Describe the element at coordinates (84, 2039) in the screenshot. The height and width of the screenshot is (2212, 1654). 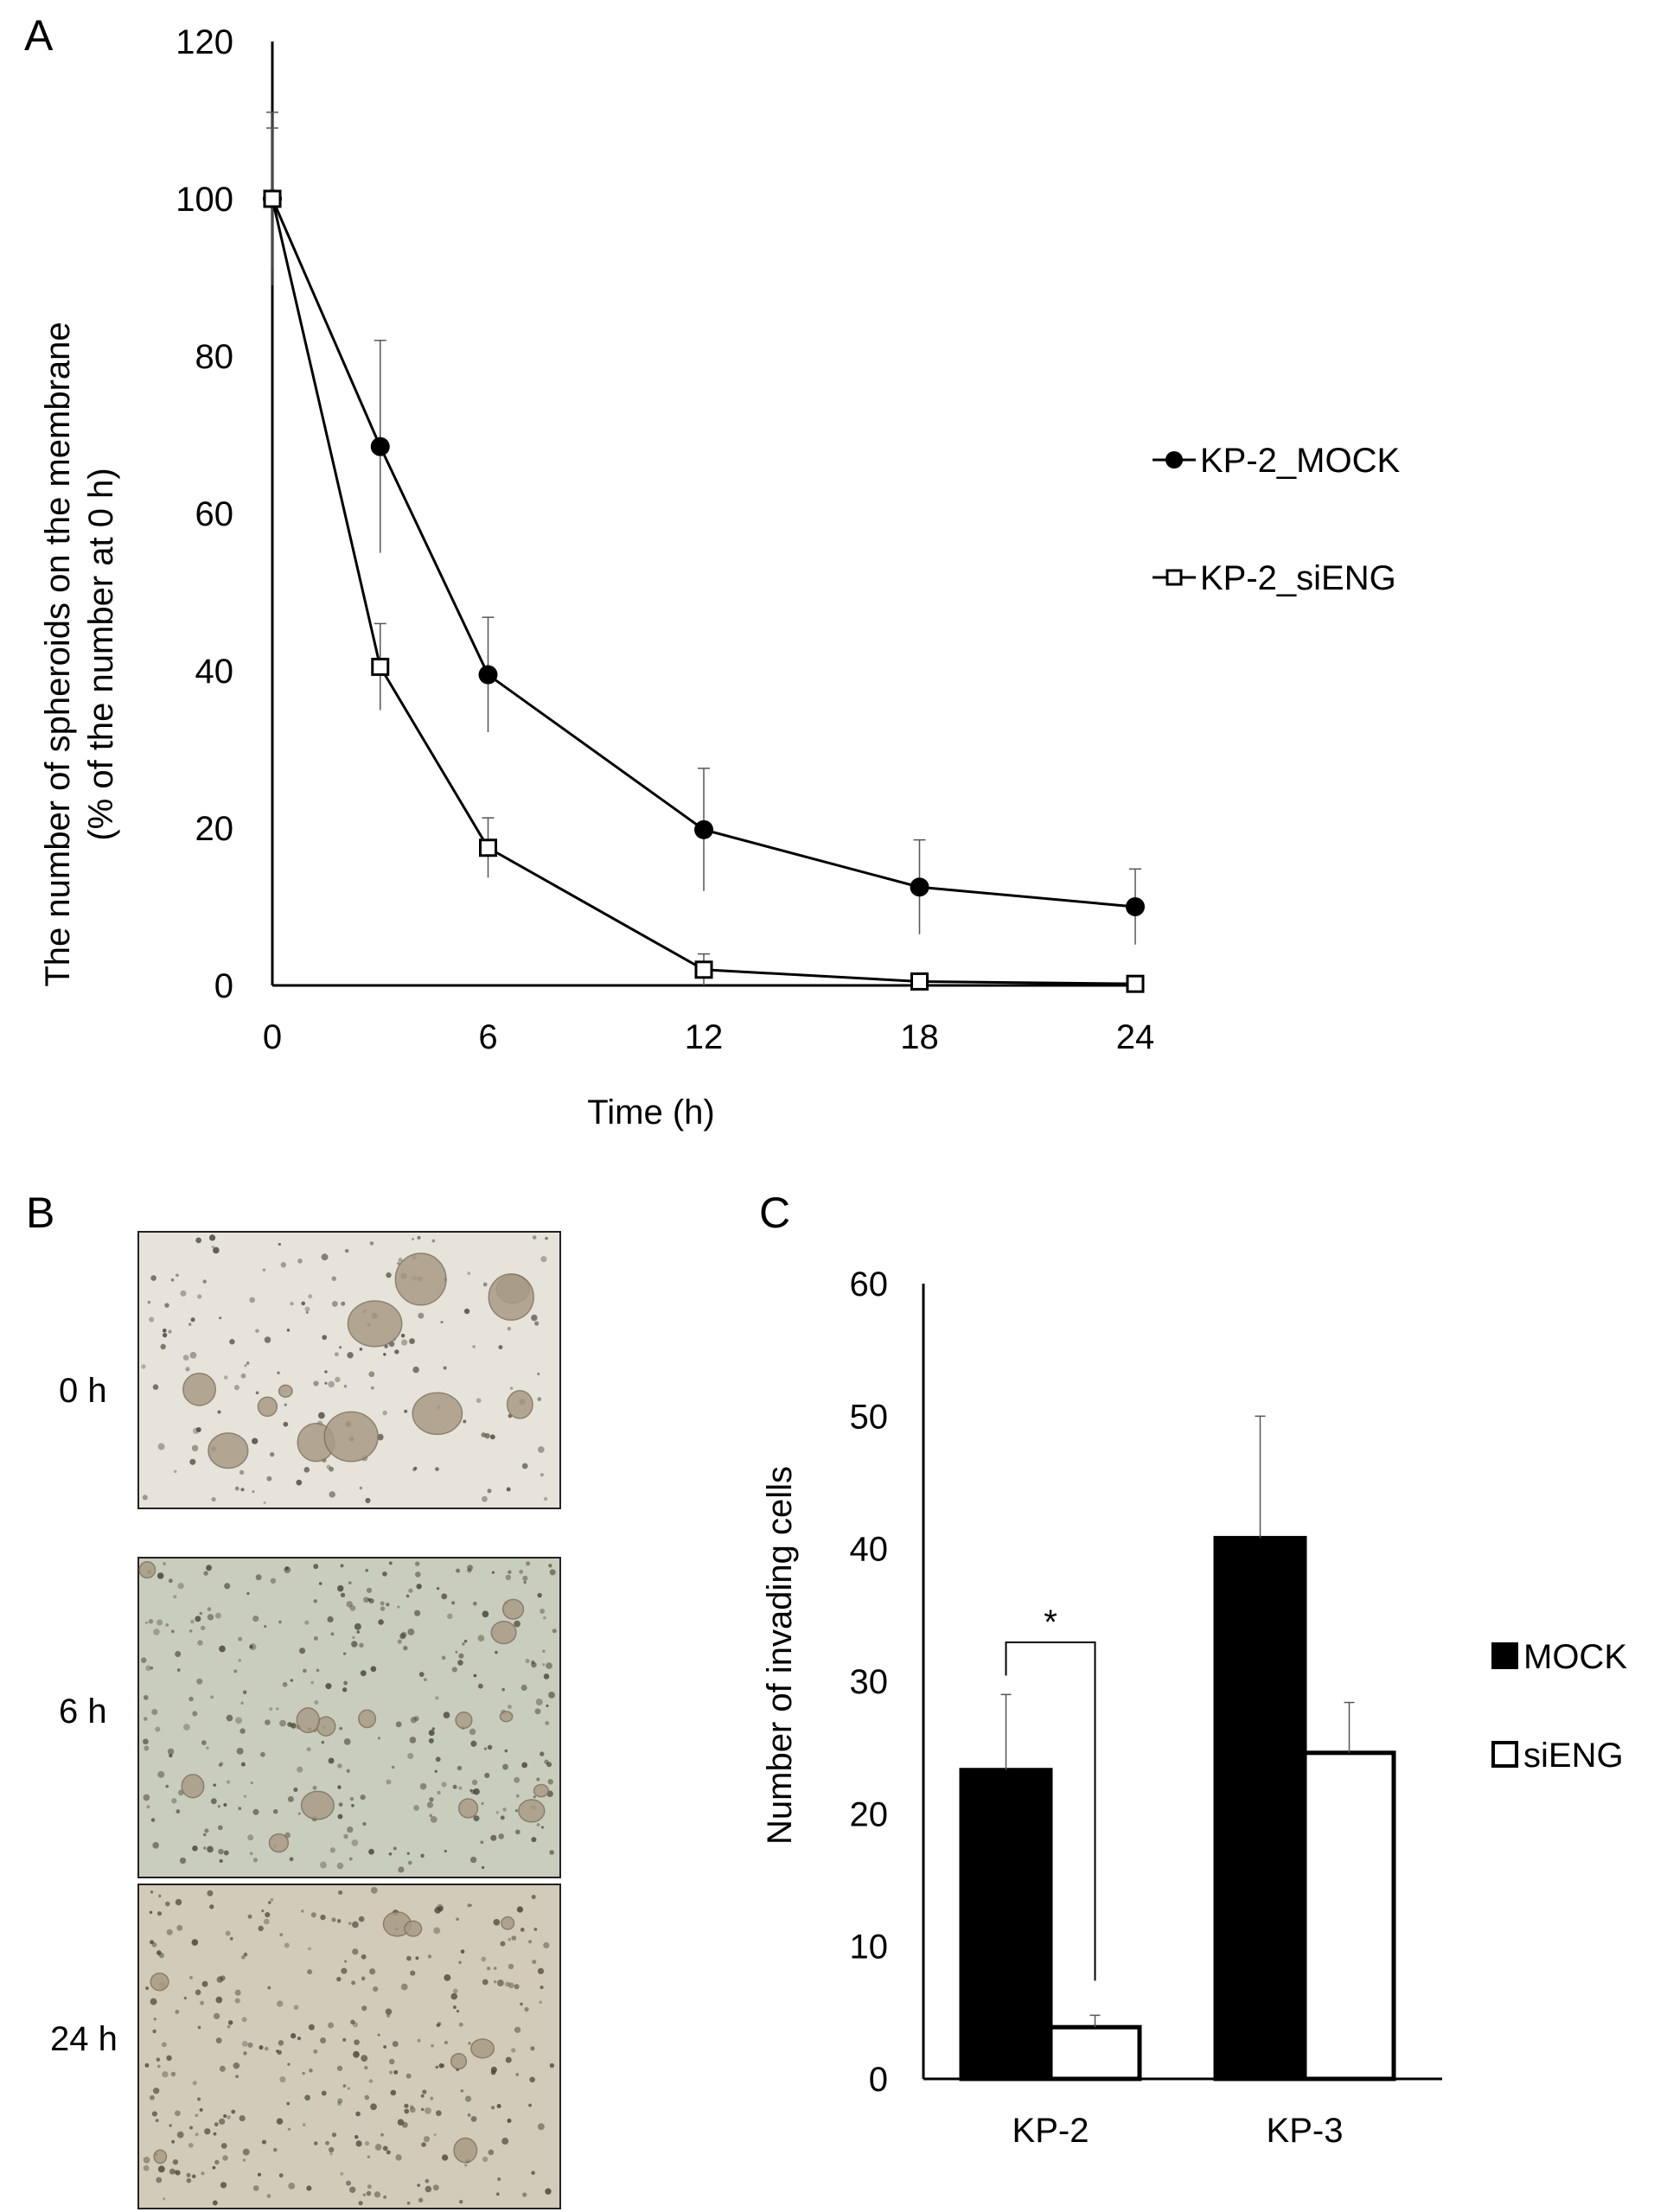
I see `micrograph-time-label: 24 h` at that location.